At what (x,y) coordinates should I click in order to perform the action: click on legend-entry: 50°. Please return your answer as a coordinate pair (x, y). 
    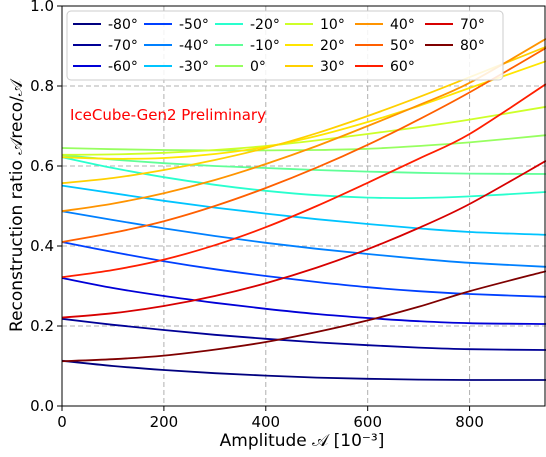
    Looking at the image, I should click on (402, 46).